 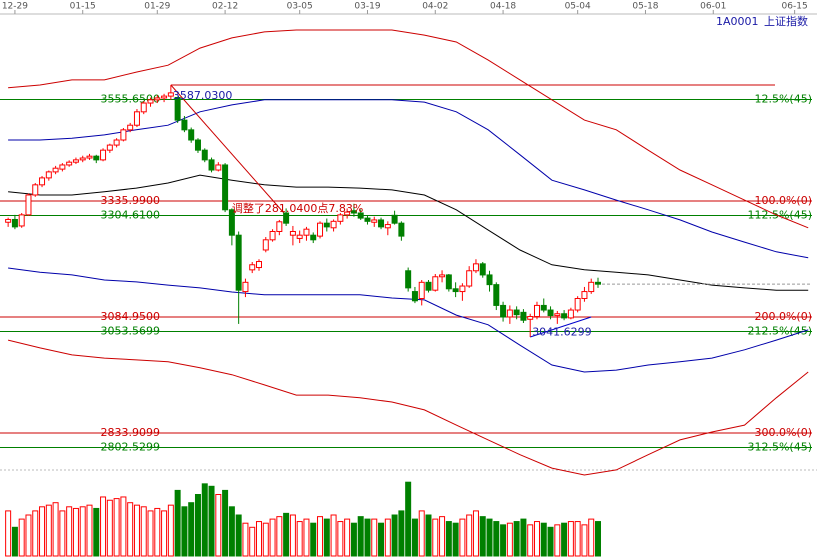 I want to click on x-tick-label: 06-15, so click(x=795, y=7).